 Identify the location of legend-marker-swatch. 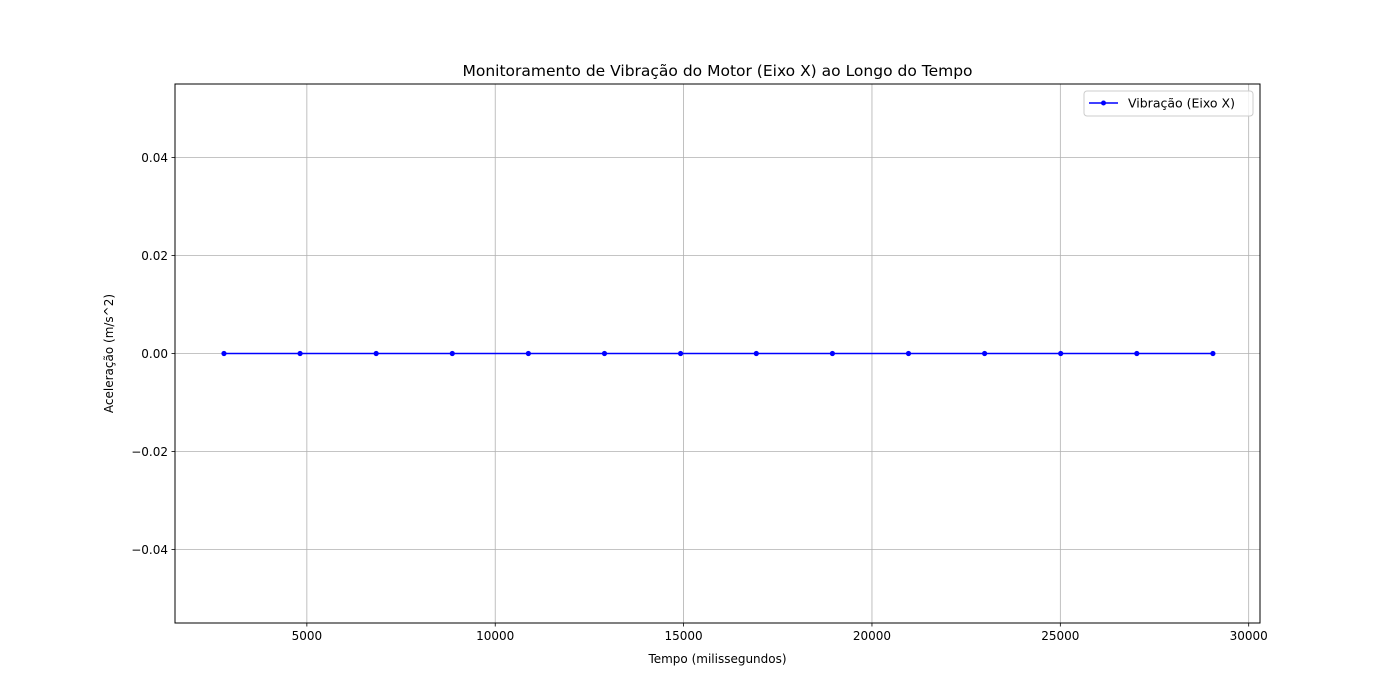
(1103, 103).